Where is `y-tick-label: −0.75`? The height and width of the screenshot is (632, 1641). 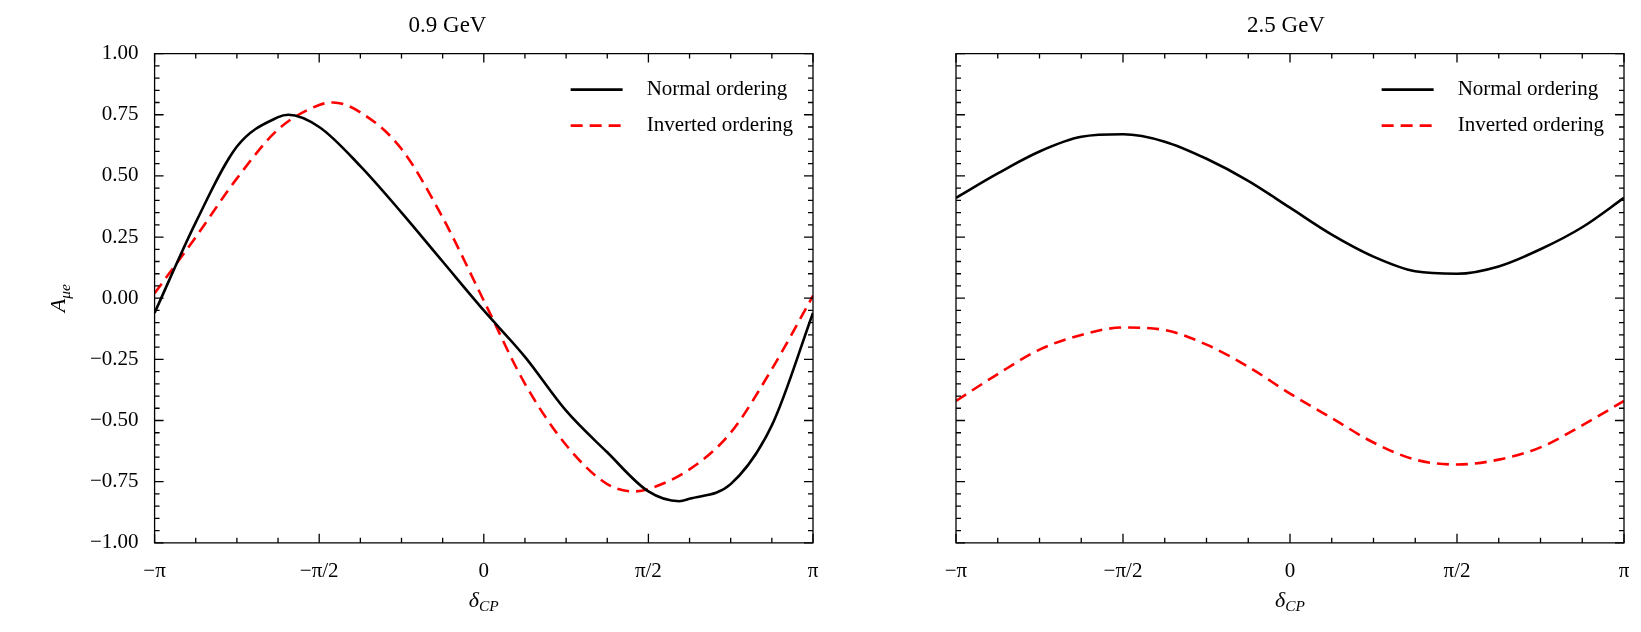
y-tick-label: −0.75 is located at coordinates (114, 480).